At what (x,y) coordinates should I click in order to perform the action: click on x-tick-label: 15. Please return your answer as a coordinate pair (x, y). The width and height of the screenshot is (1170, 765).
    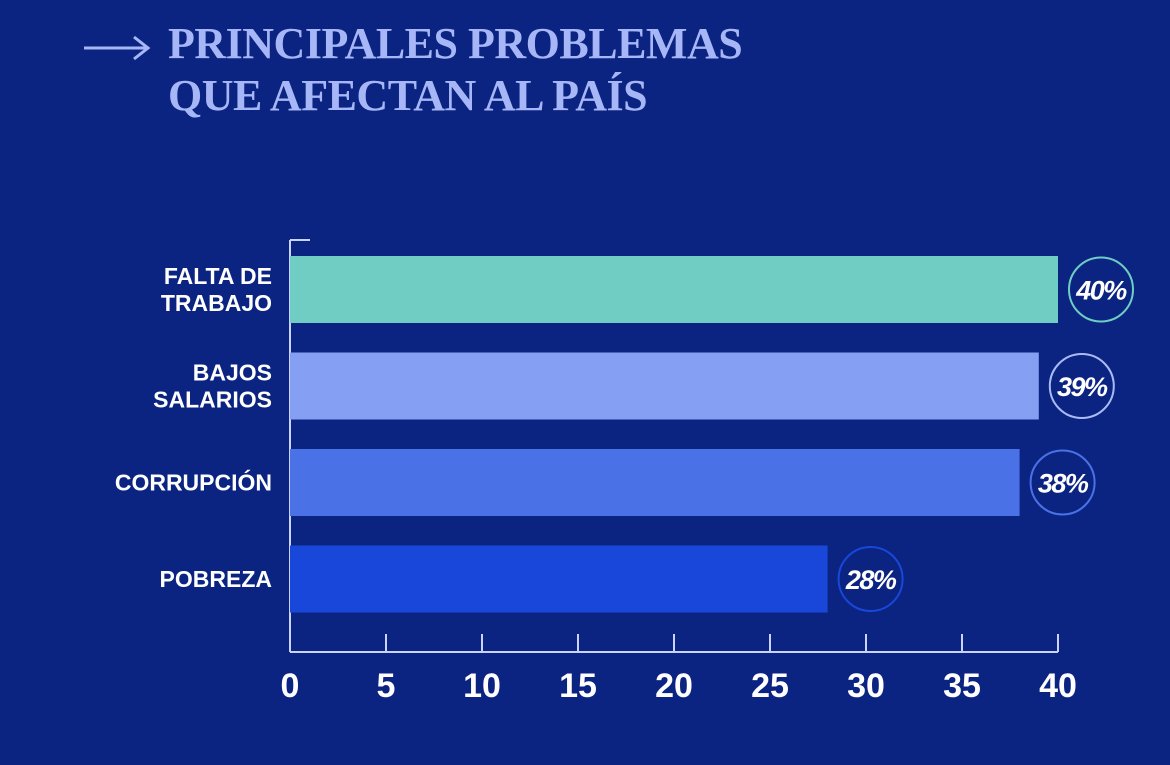
    Looking at the image, I should click on (578, 686).